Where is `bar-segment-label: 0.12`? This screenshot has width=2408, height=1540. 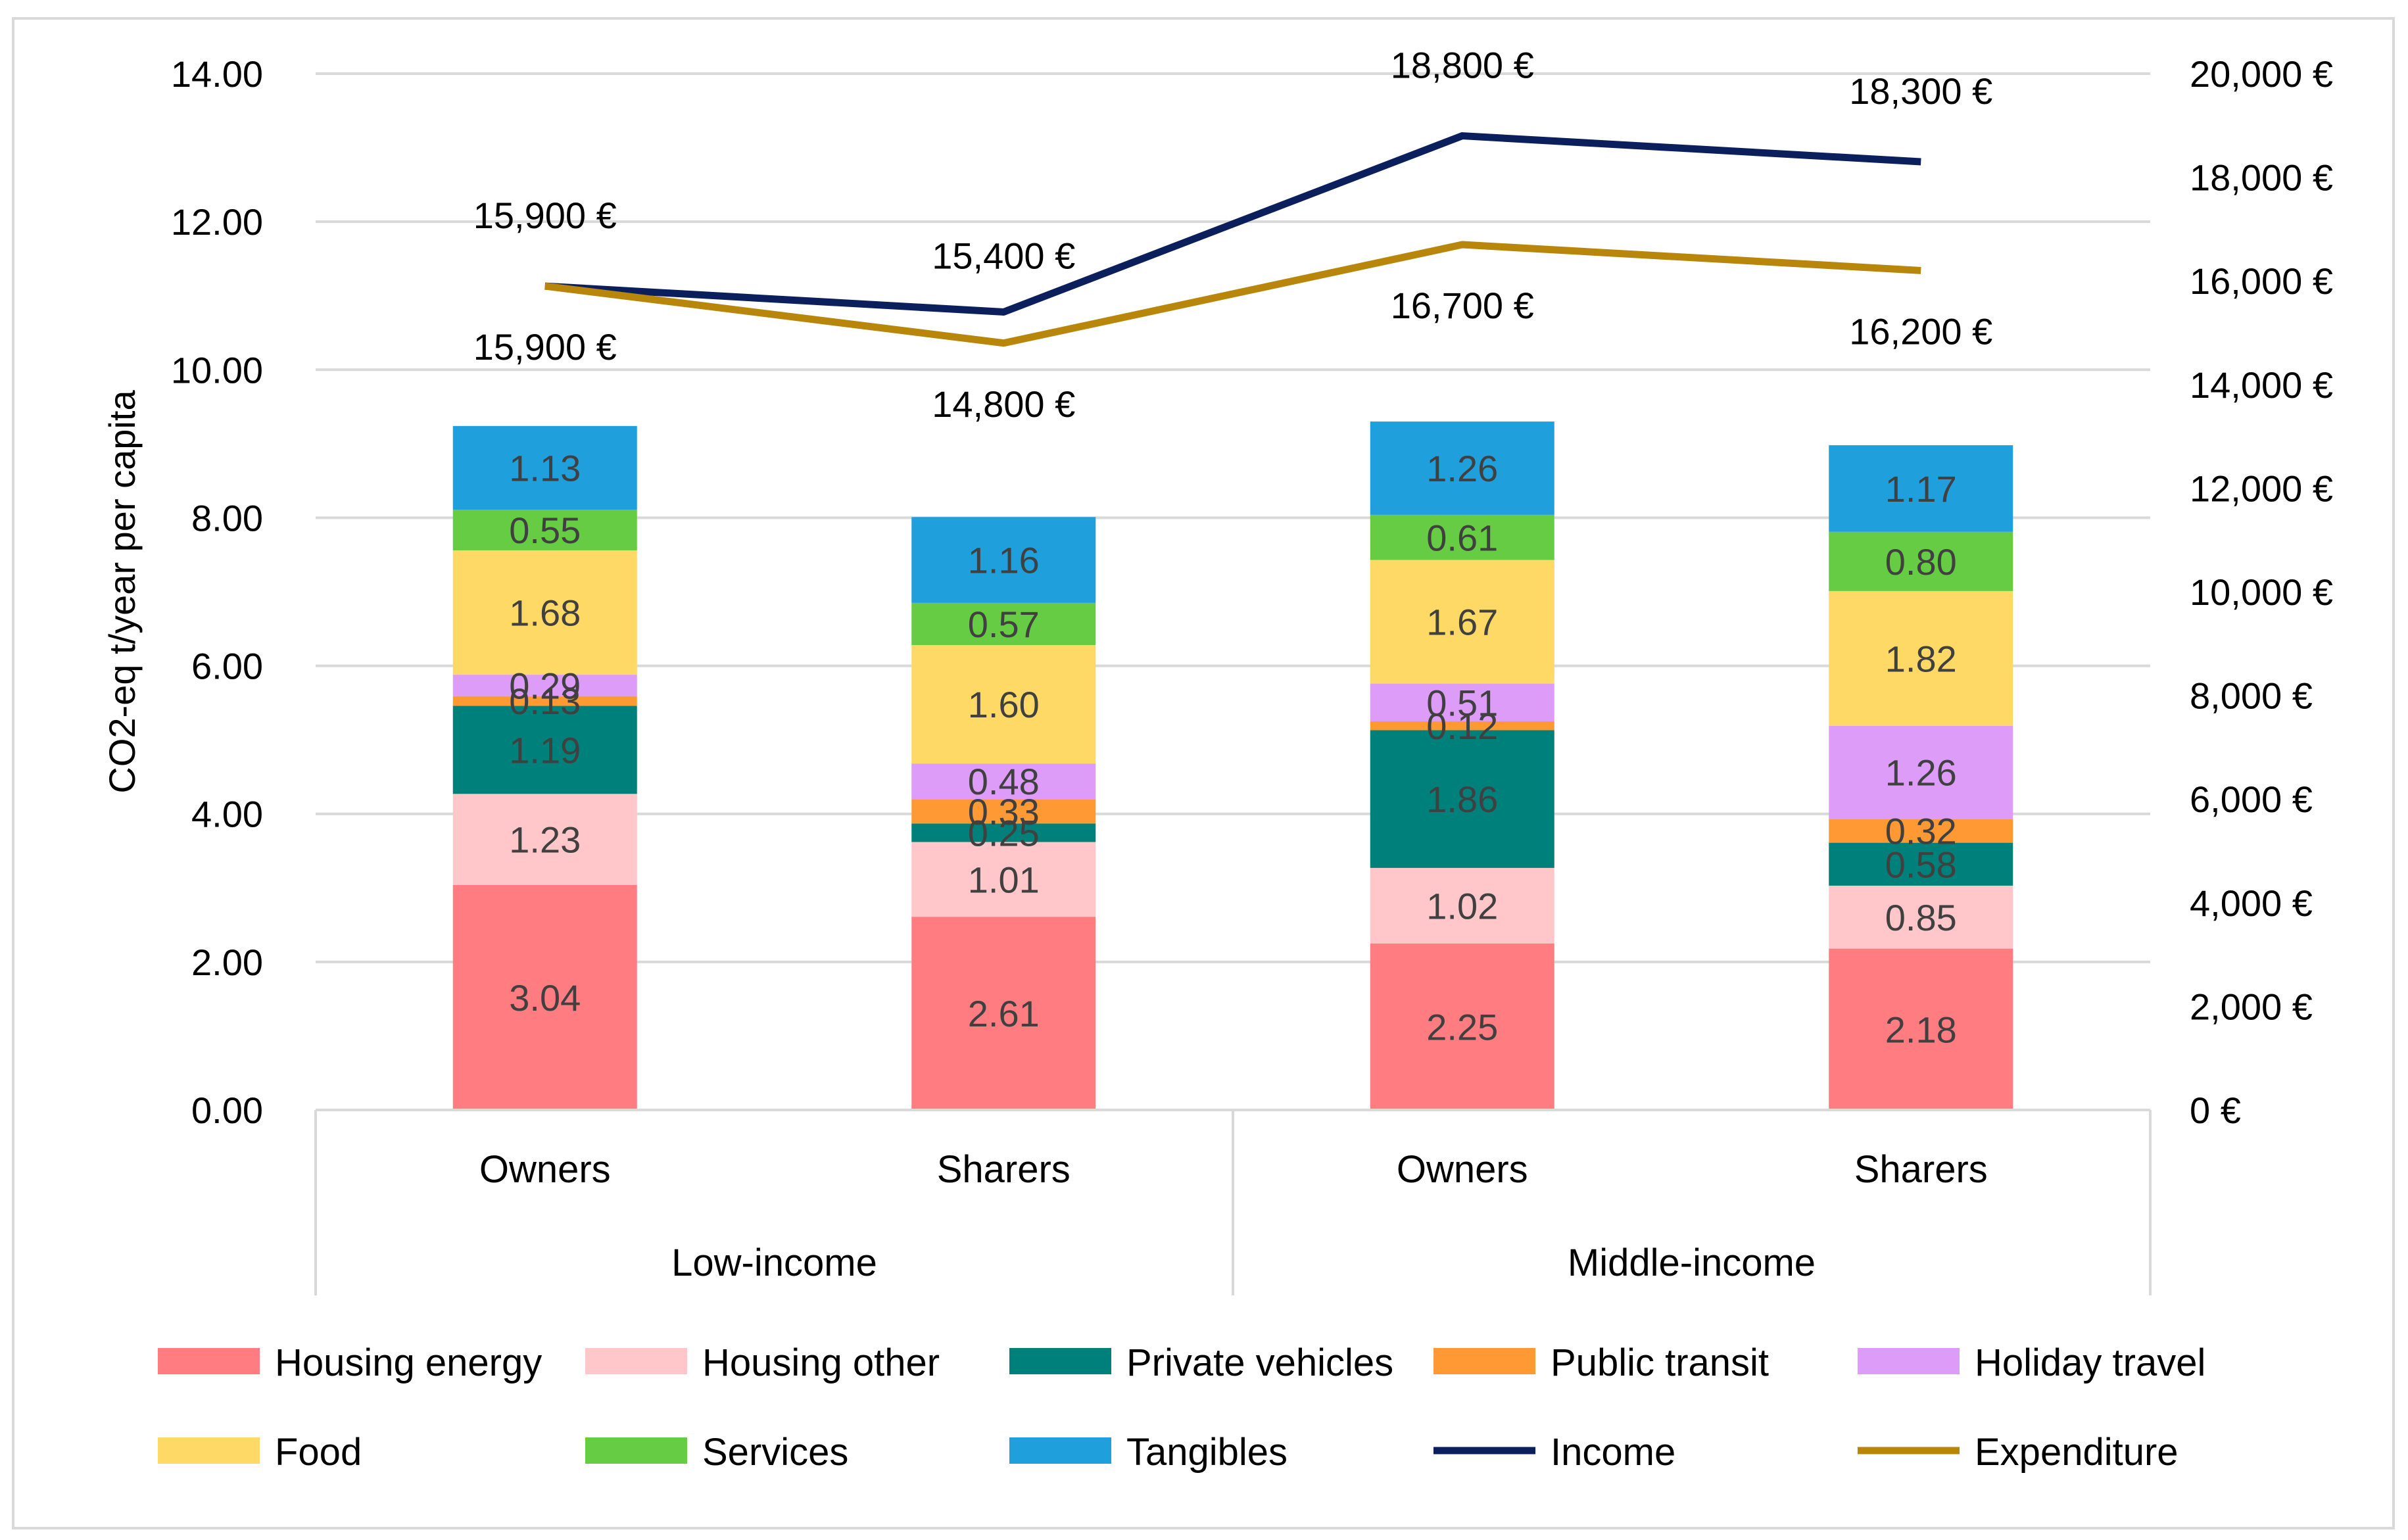 bar-segment-label: 0.12 is located at coordinates (1462, 726).